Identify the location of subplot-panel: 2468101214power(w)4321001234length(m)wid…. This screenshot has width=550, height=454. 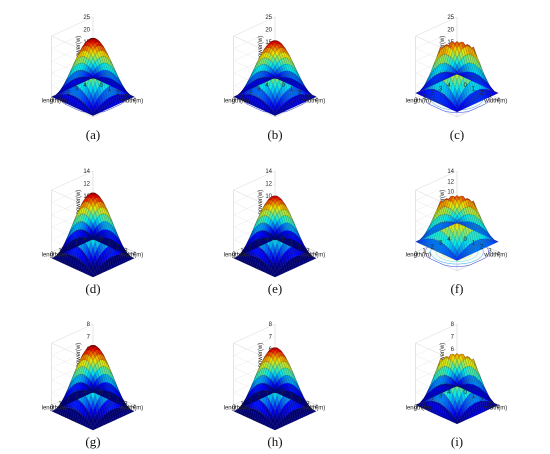
(457, 230).